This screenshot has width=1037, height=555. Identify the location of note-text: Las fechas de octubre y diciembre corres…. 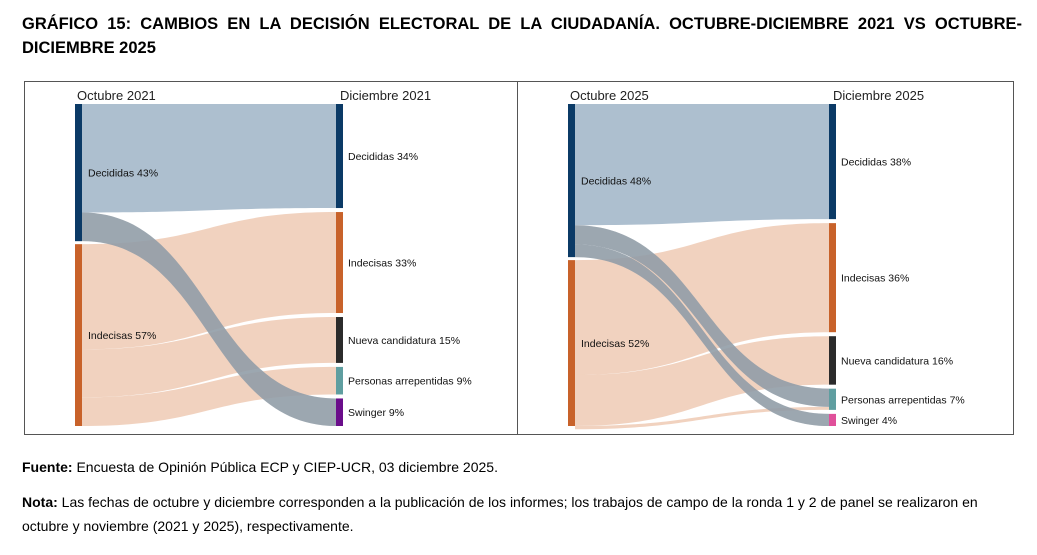
(500, 514).